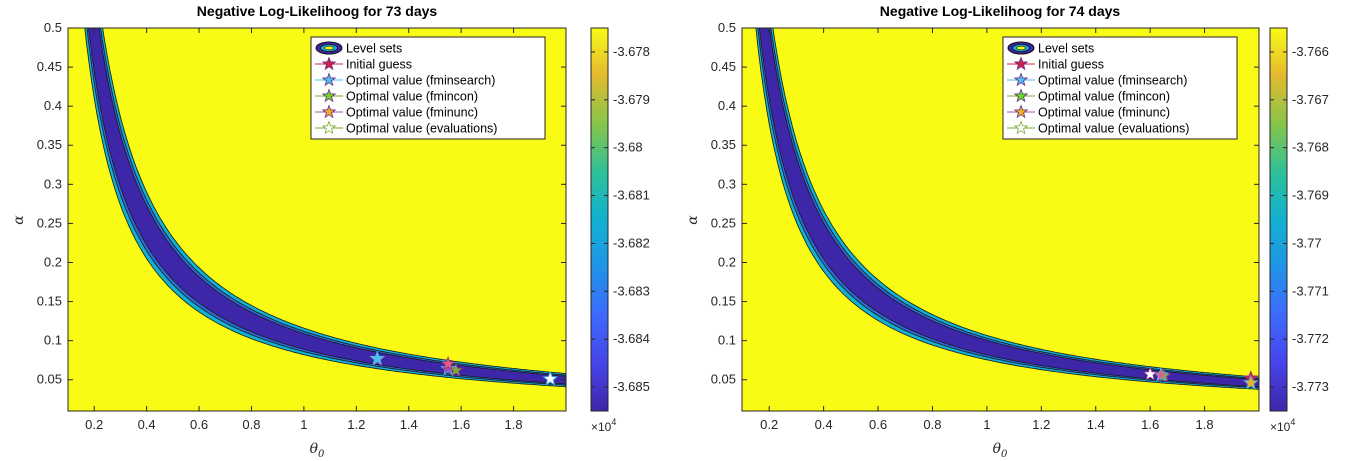  What do you see at coordinates (631, 242) in the screenshot?
I see `colorbar-tick-label: -3.682` at bounding box center [631, 242].